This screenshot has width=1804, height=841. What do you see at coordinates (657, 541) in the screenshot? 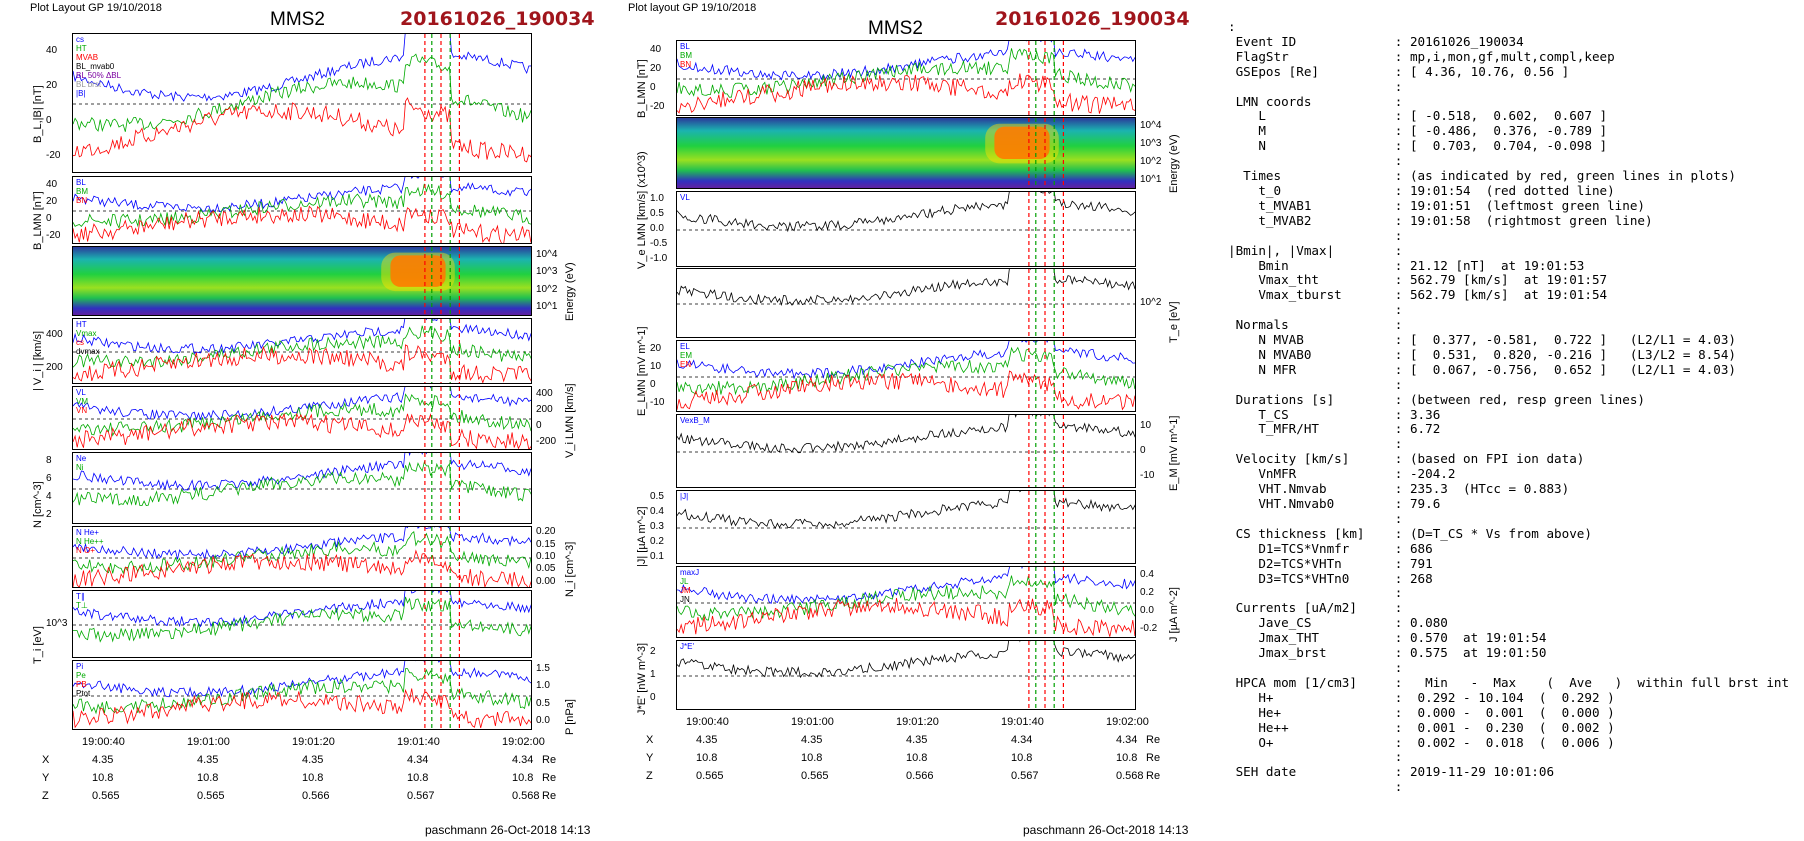
I see `y-tick-label: 0.2` at bounding box center [657, 541].